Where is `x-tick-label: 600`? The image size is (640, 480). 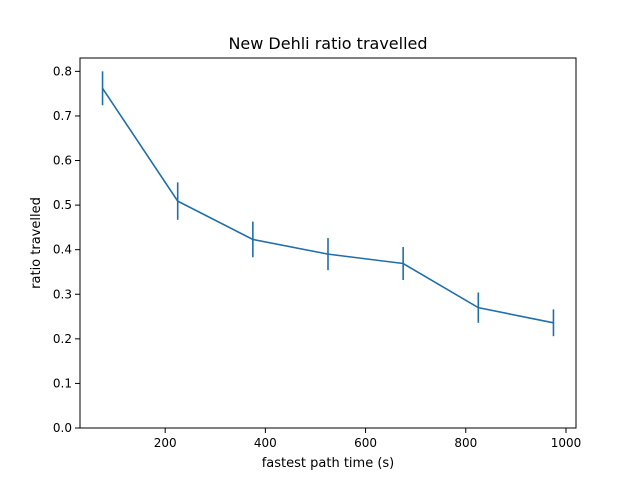 x-tick-label: 600 is located at coordinates (365, 443).